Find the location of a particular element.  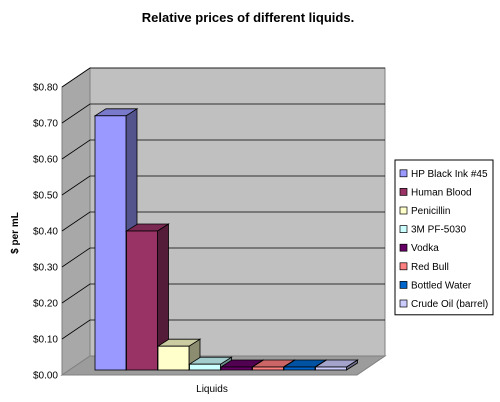

y-tick-label: $0.20 is located at coordinates (45, 304).